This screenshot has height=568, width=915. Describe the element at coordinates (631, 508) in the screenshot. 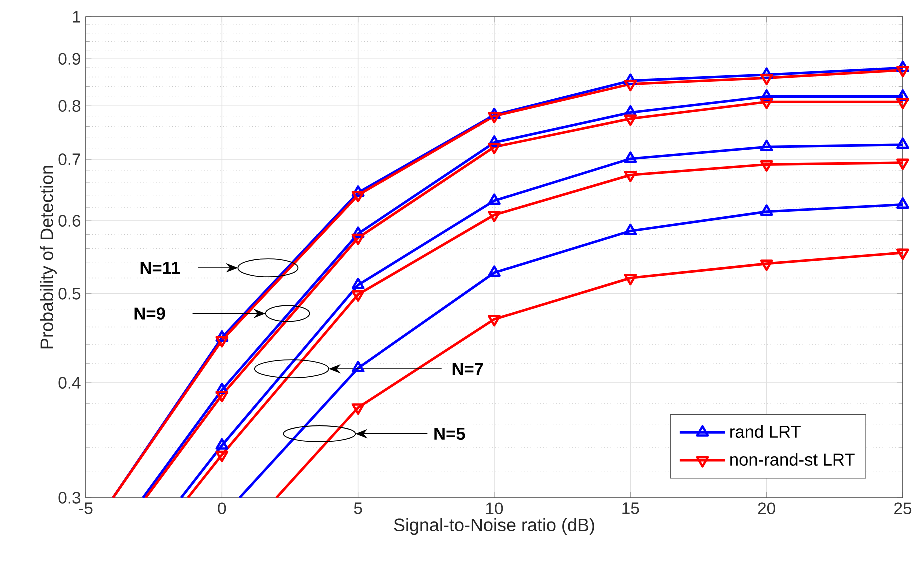

I see `x-tick-label: 15` at that location.